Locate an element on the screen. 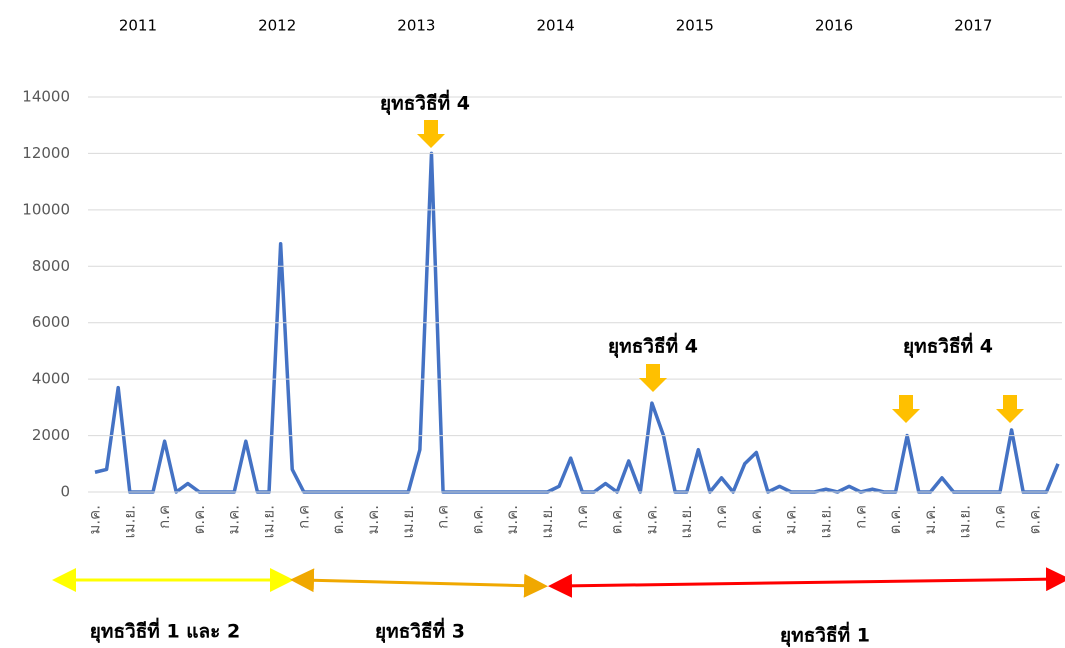 This screenshot has width=1065, height=648. year-label: 2015 is located at coordinates (695, 26).